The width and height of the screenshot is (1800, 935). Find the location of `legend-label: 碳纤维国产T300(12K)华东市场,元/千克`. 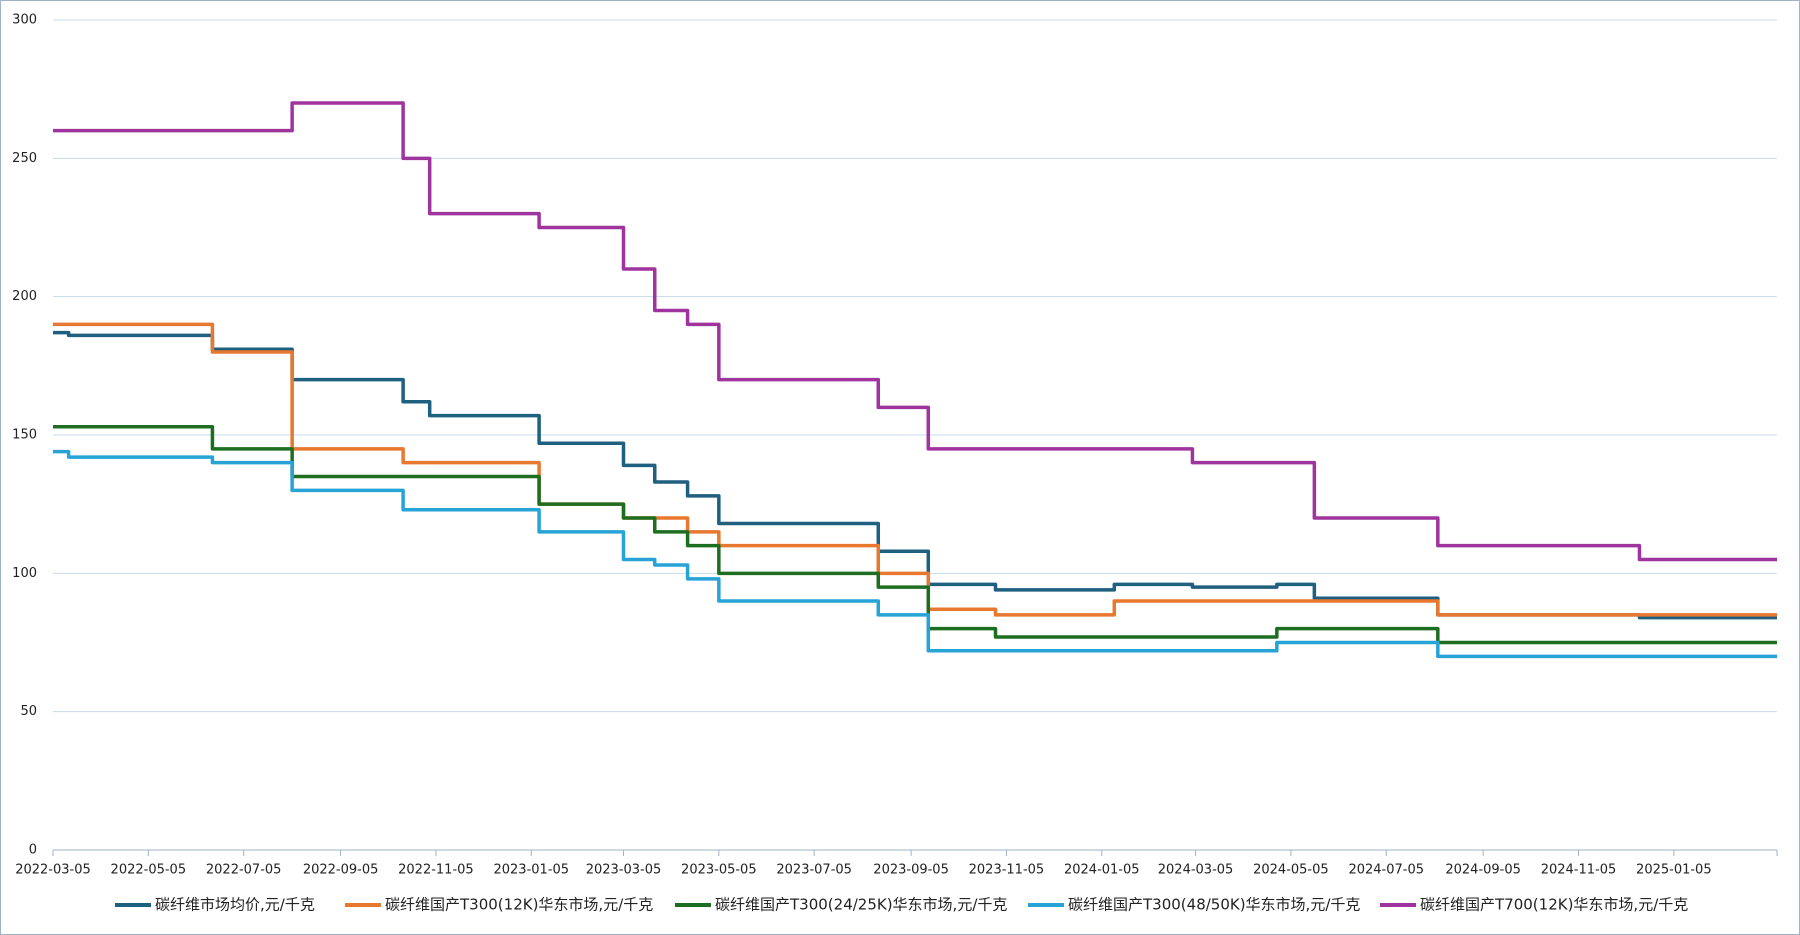

legend-label: 碳纤维国产T300(12K)华东市场,元/千克 is located at coordinates (519, 905).